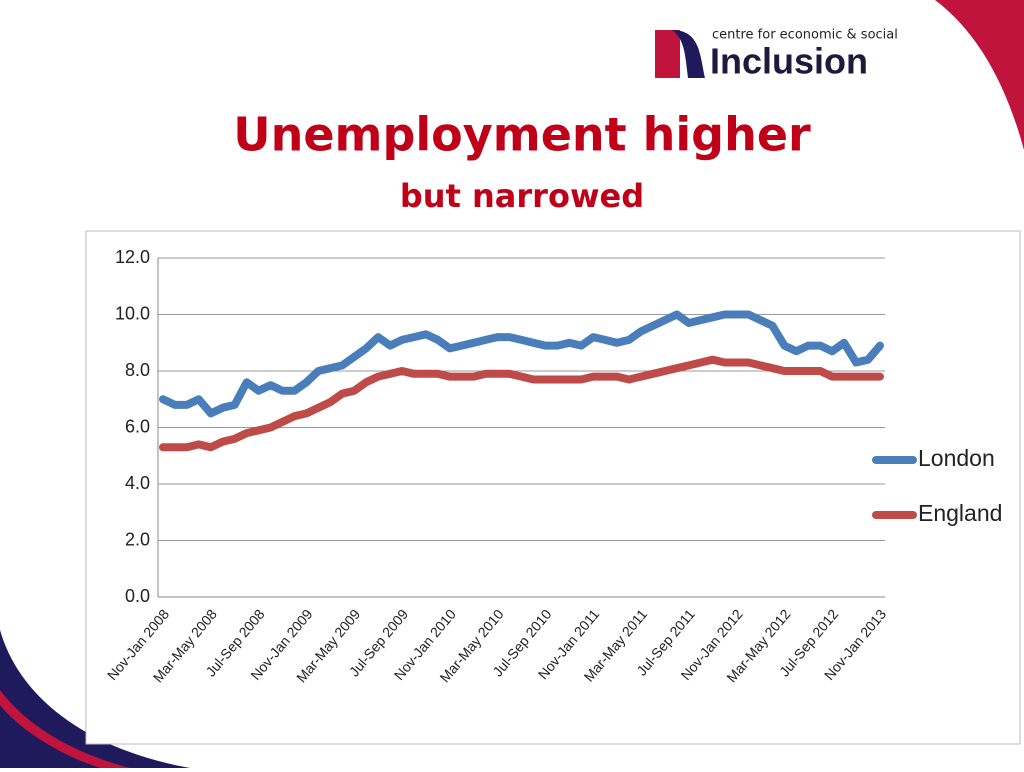 The height and width of the screenshot is (772, 1024). Describe the element at coordinates (805, 35) in the screenshot. I see `logo-tagline: centre for economic & social` at that location.